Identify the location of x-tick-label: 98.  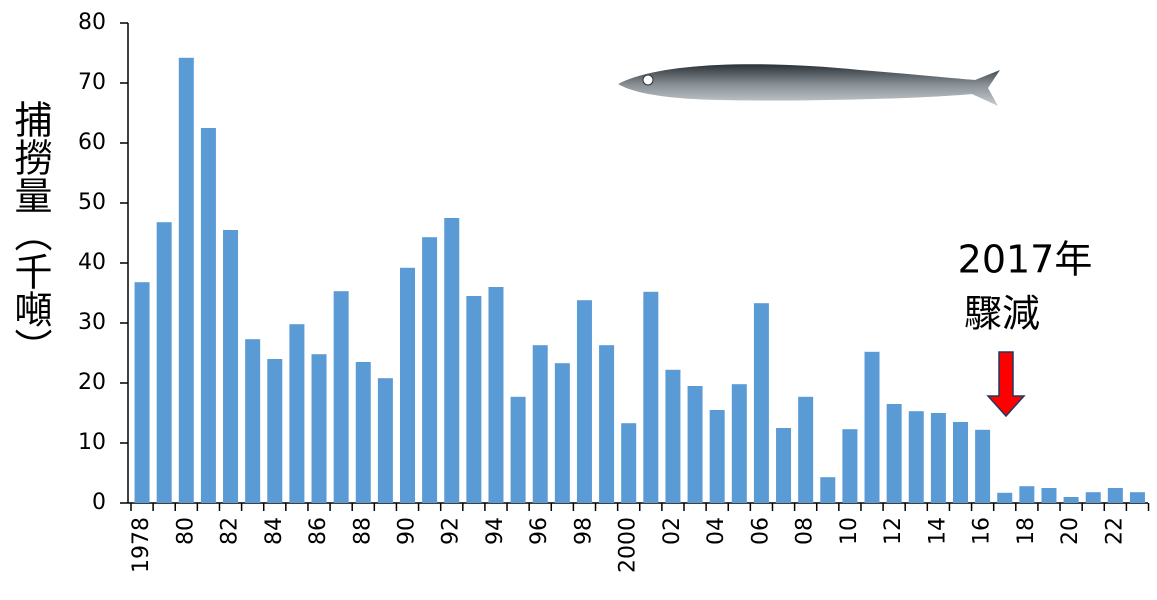
(583, 531).